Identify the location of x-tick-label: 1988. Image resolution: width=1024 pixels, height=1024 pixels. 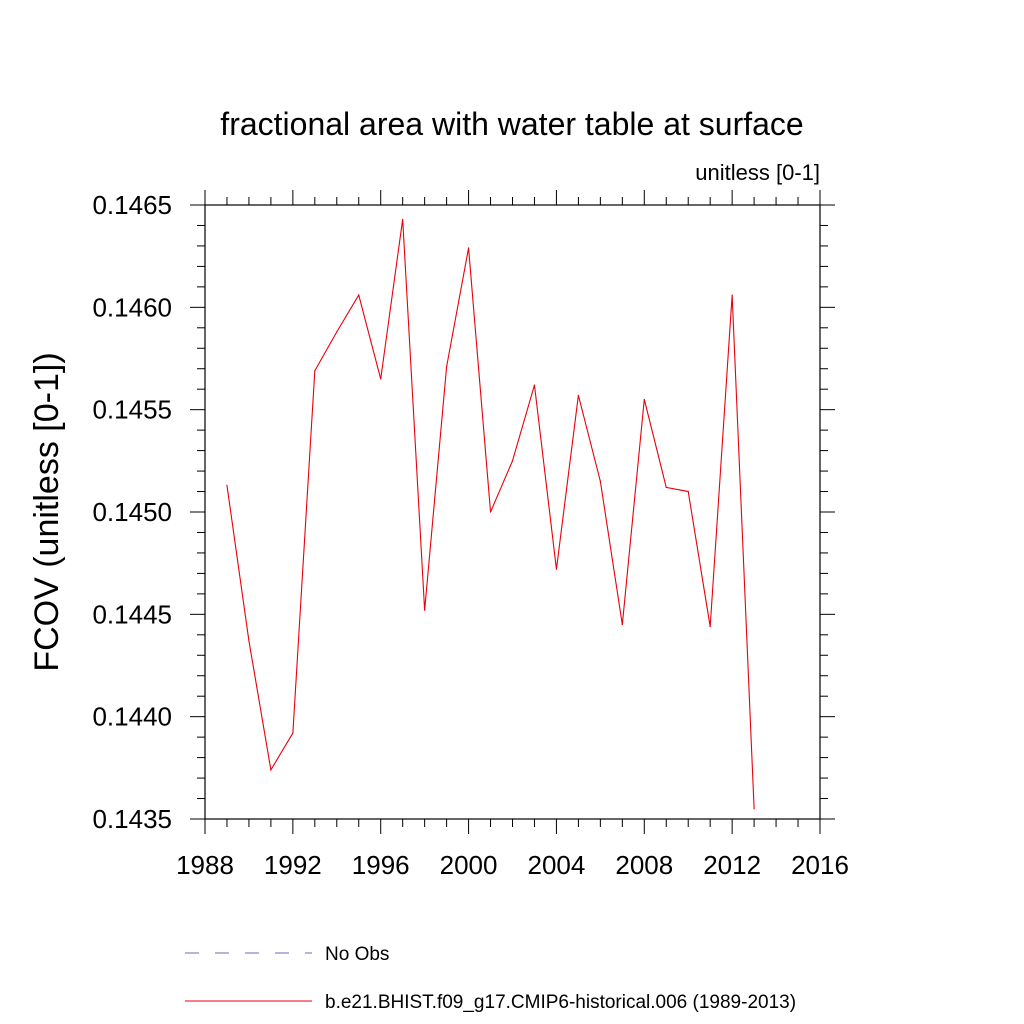
(205, 865).